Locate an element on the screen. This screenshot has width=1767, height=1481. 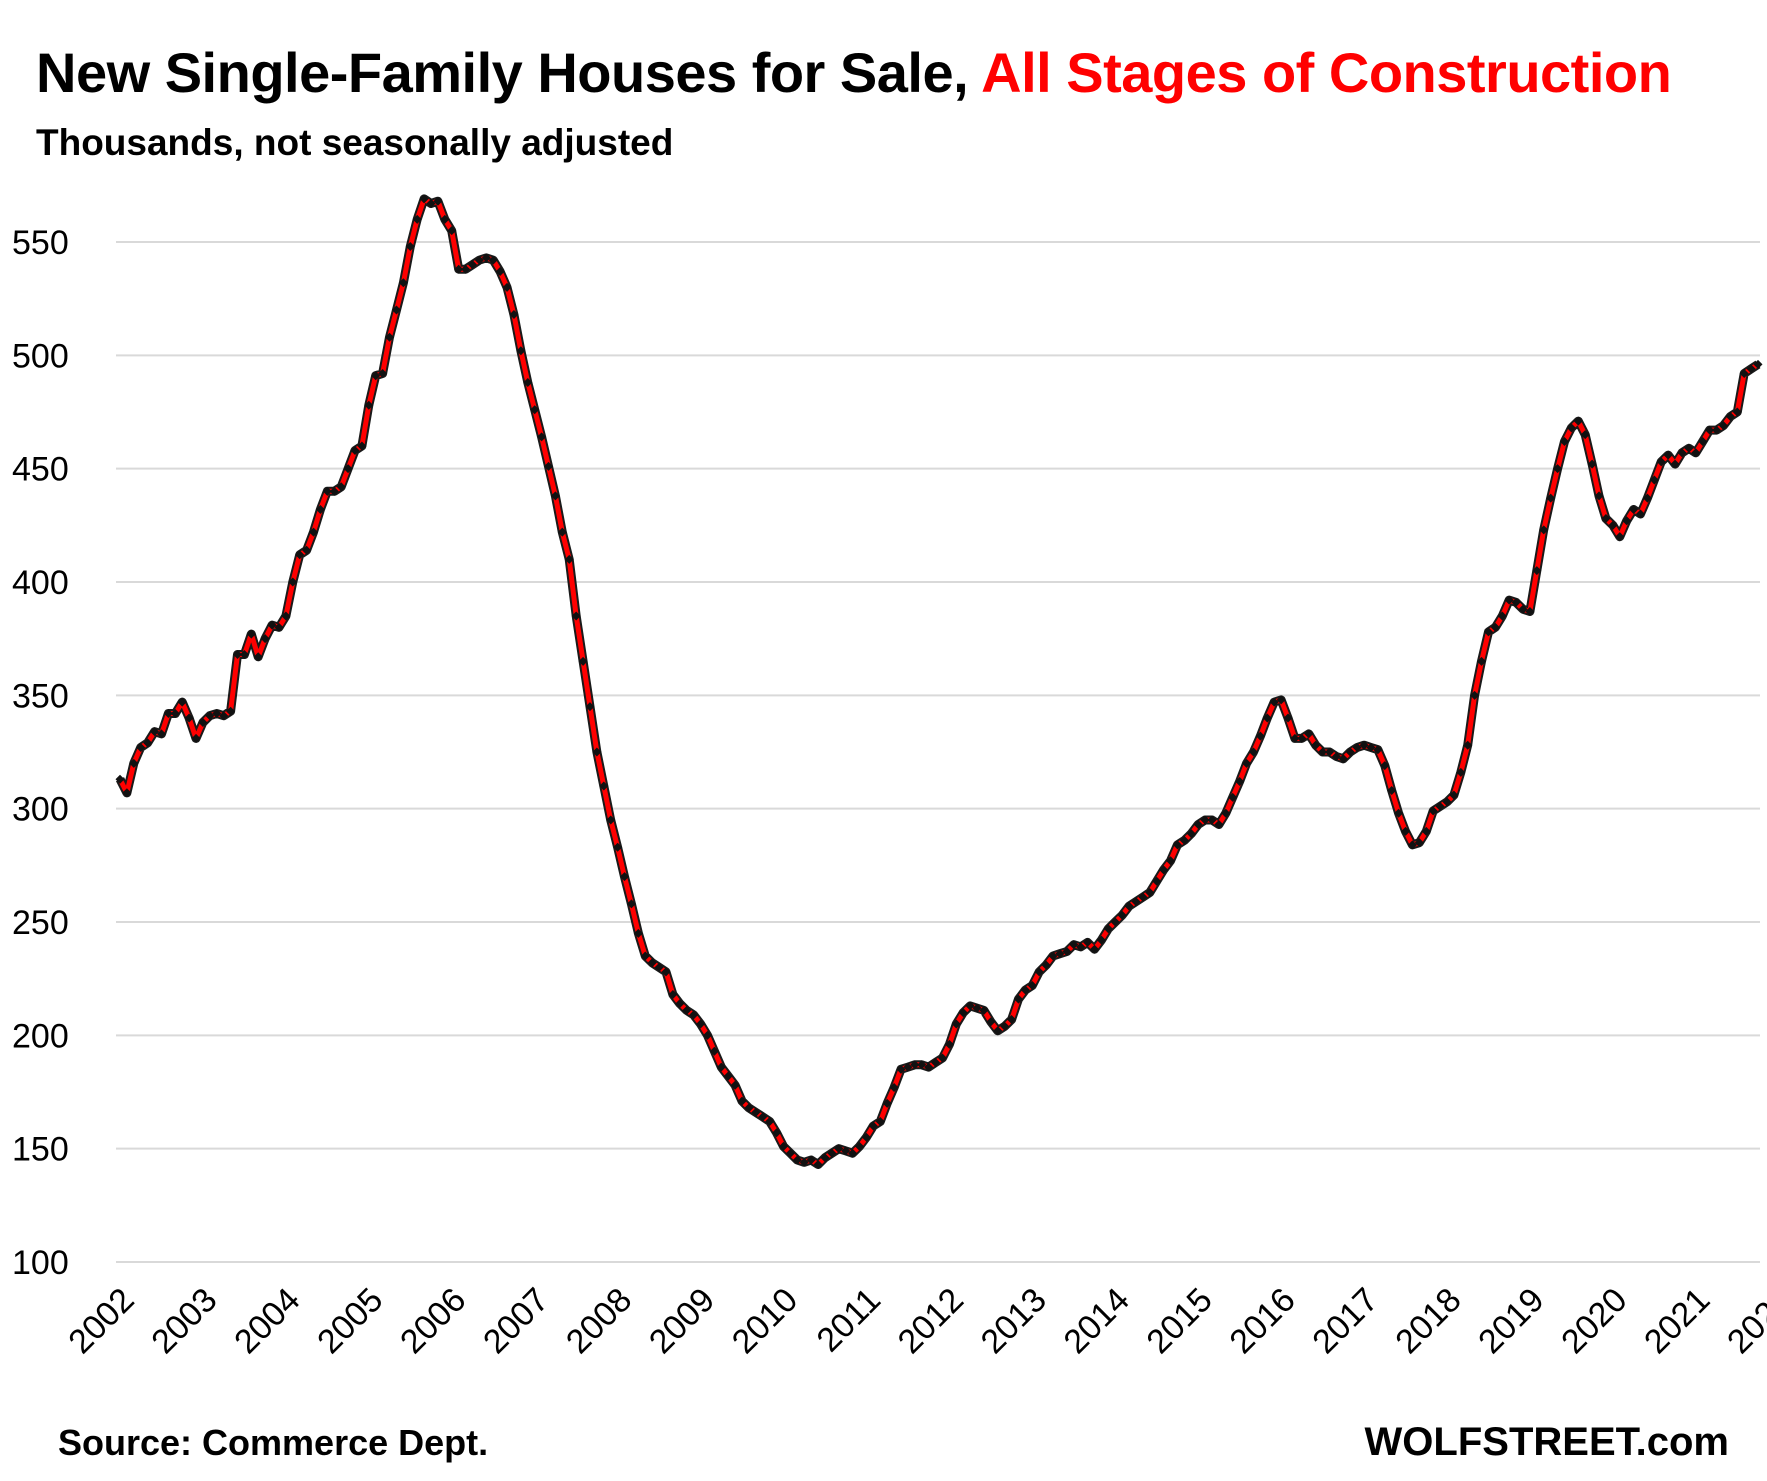
x-tick-label: 2011 is located at coordinates (849, 1320).